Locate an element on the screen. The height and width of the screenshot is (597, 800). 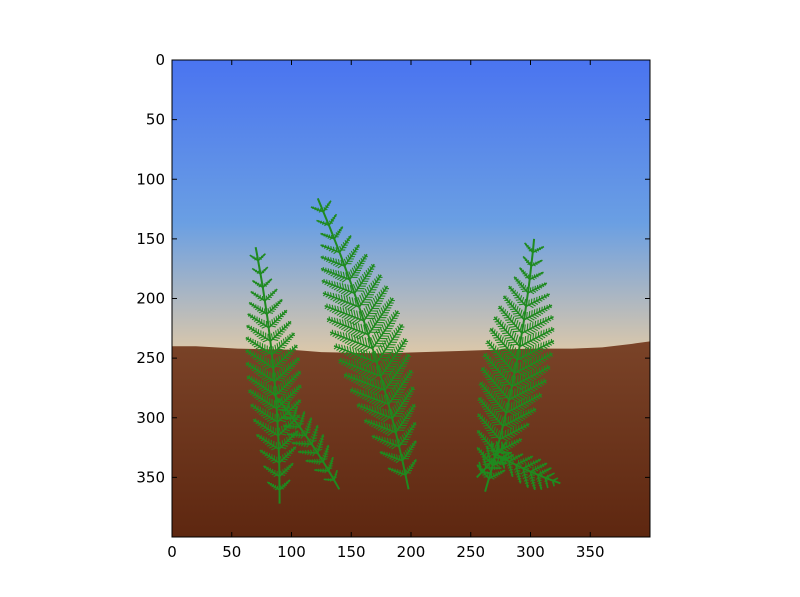
y-tick-label: 250 is located at coordinates (150, 358).